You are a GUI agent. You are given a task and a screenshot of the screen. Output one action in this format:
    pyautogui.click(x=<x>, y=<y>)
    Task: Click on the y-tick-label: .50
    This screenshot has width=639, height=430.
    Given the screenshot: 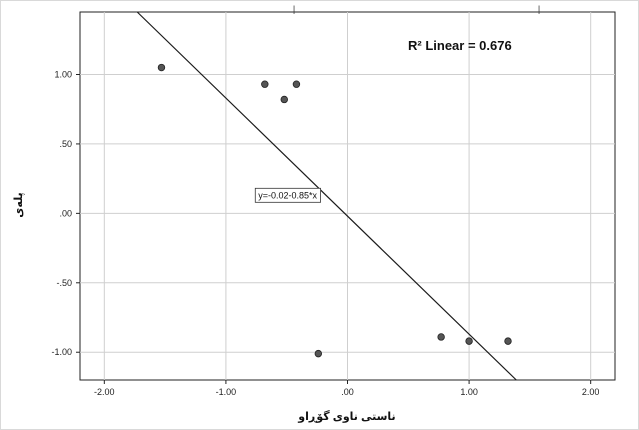 What is the action you would take?
    pyautogui.click(x=65, y=144)
    